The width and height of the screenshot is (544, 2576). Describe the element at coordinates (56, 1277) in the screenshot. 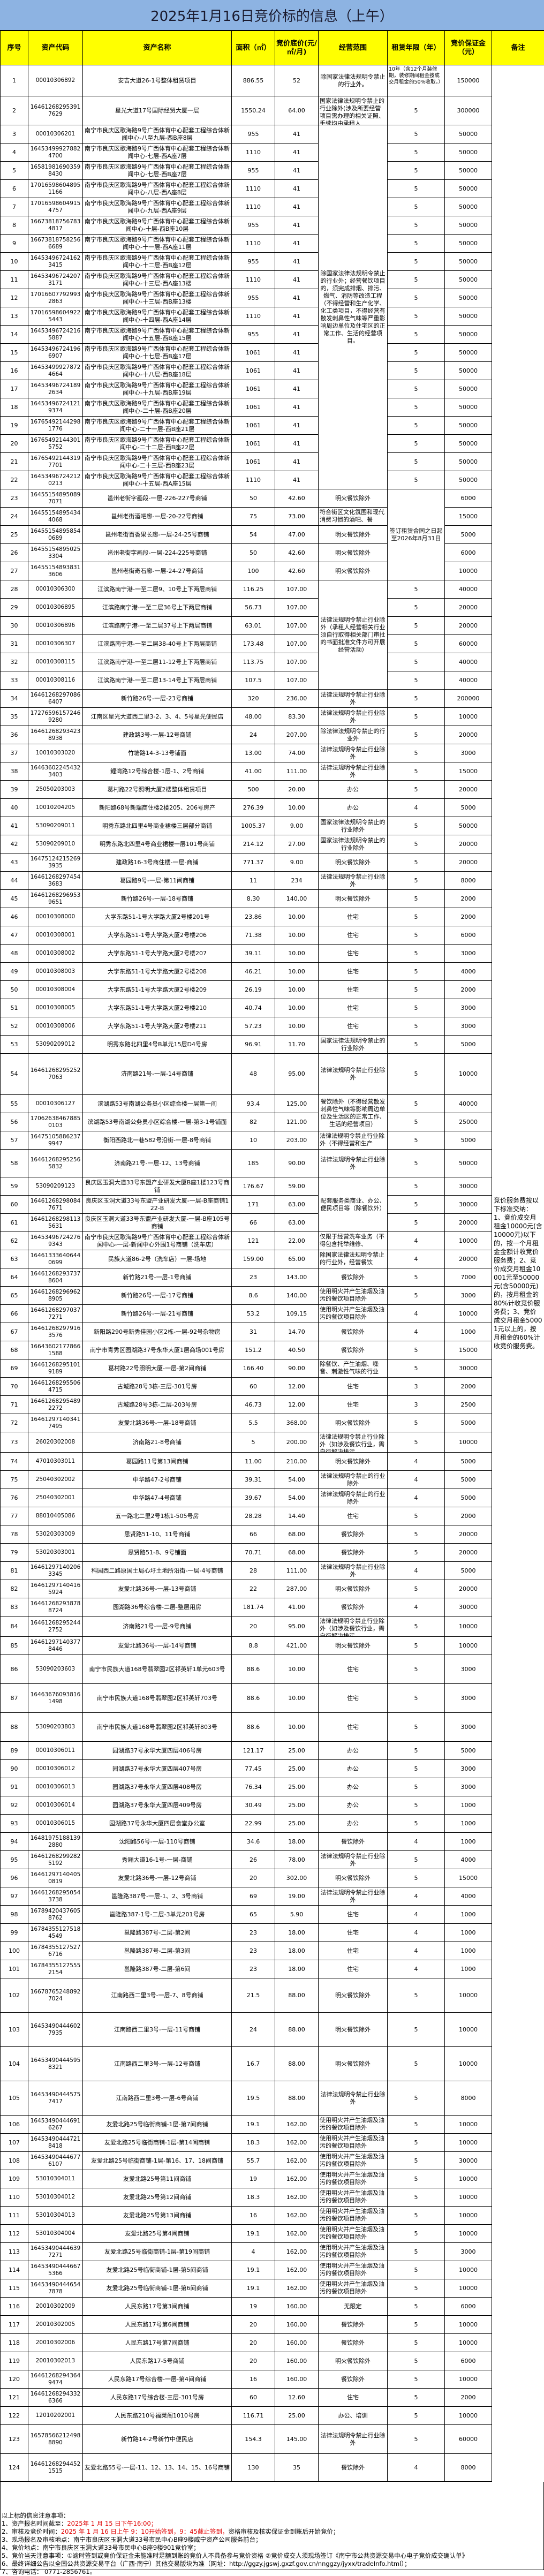

I see `cell-asset-code: 164612682937378604` at that location.